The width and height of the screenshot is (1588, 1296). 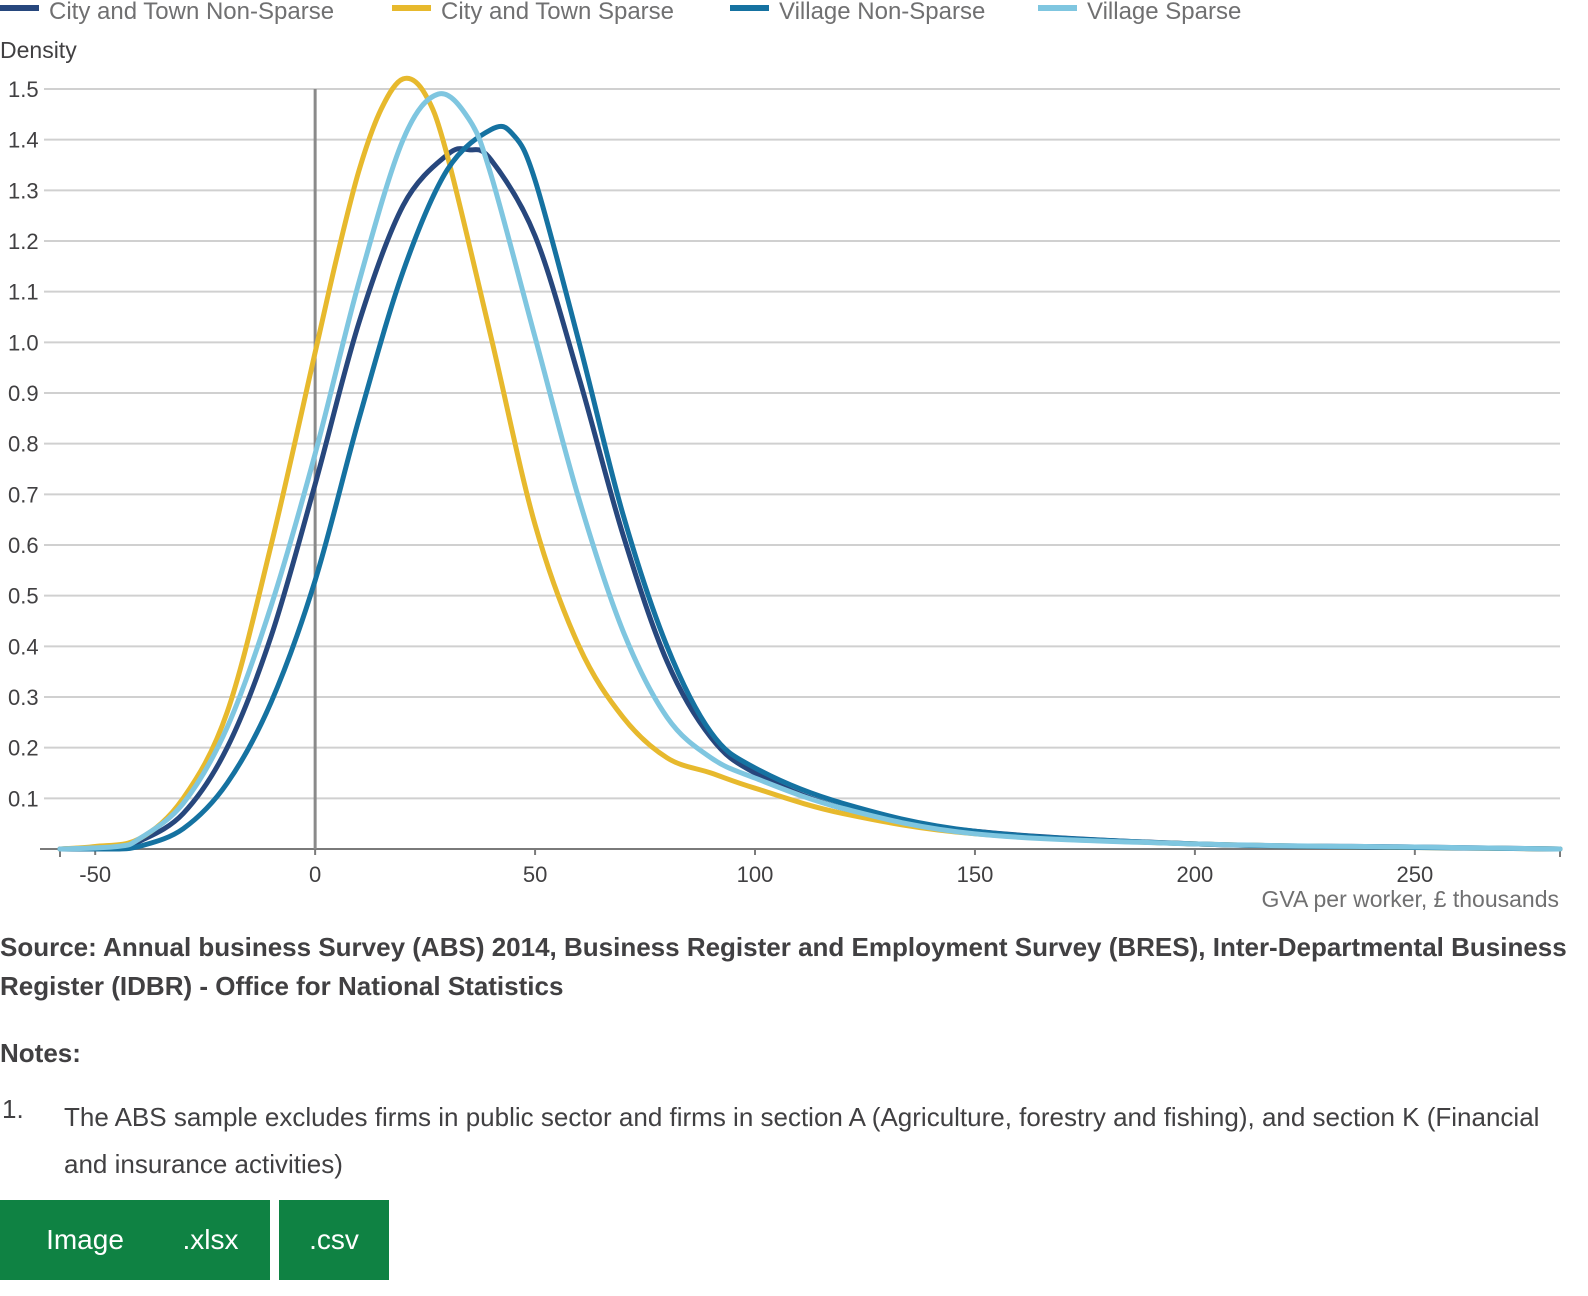 What do you see at coordinates (23, 494) in the screenshot?
I see `y-tick-label: 0.7` at bounding box center [23, 494].